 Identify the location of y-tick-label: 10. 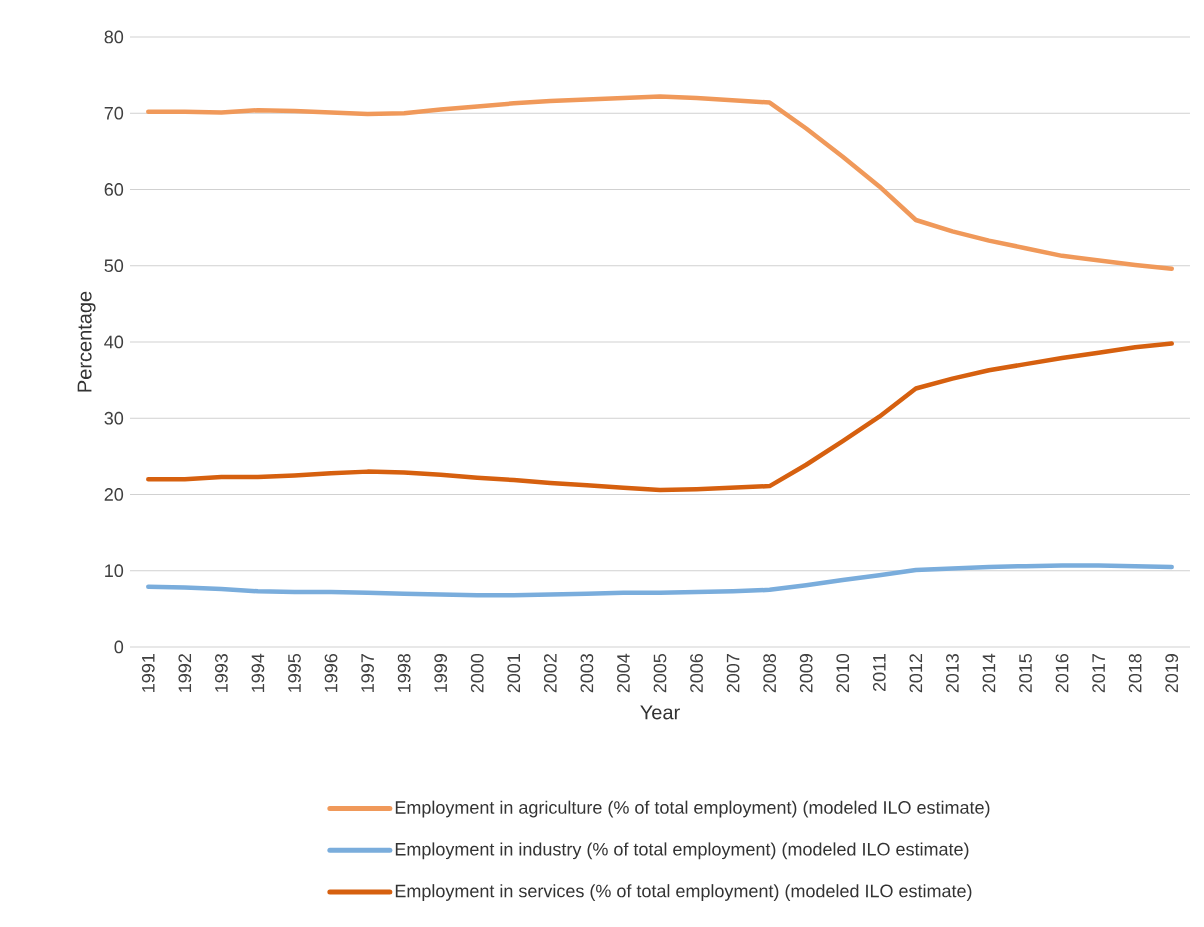
(114, 571).